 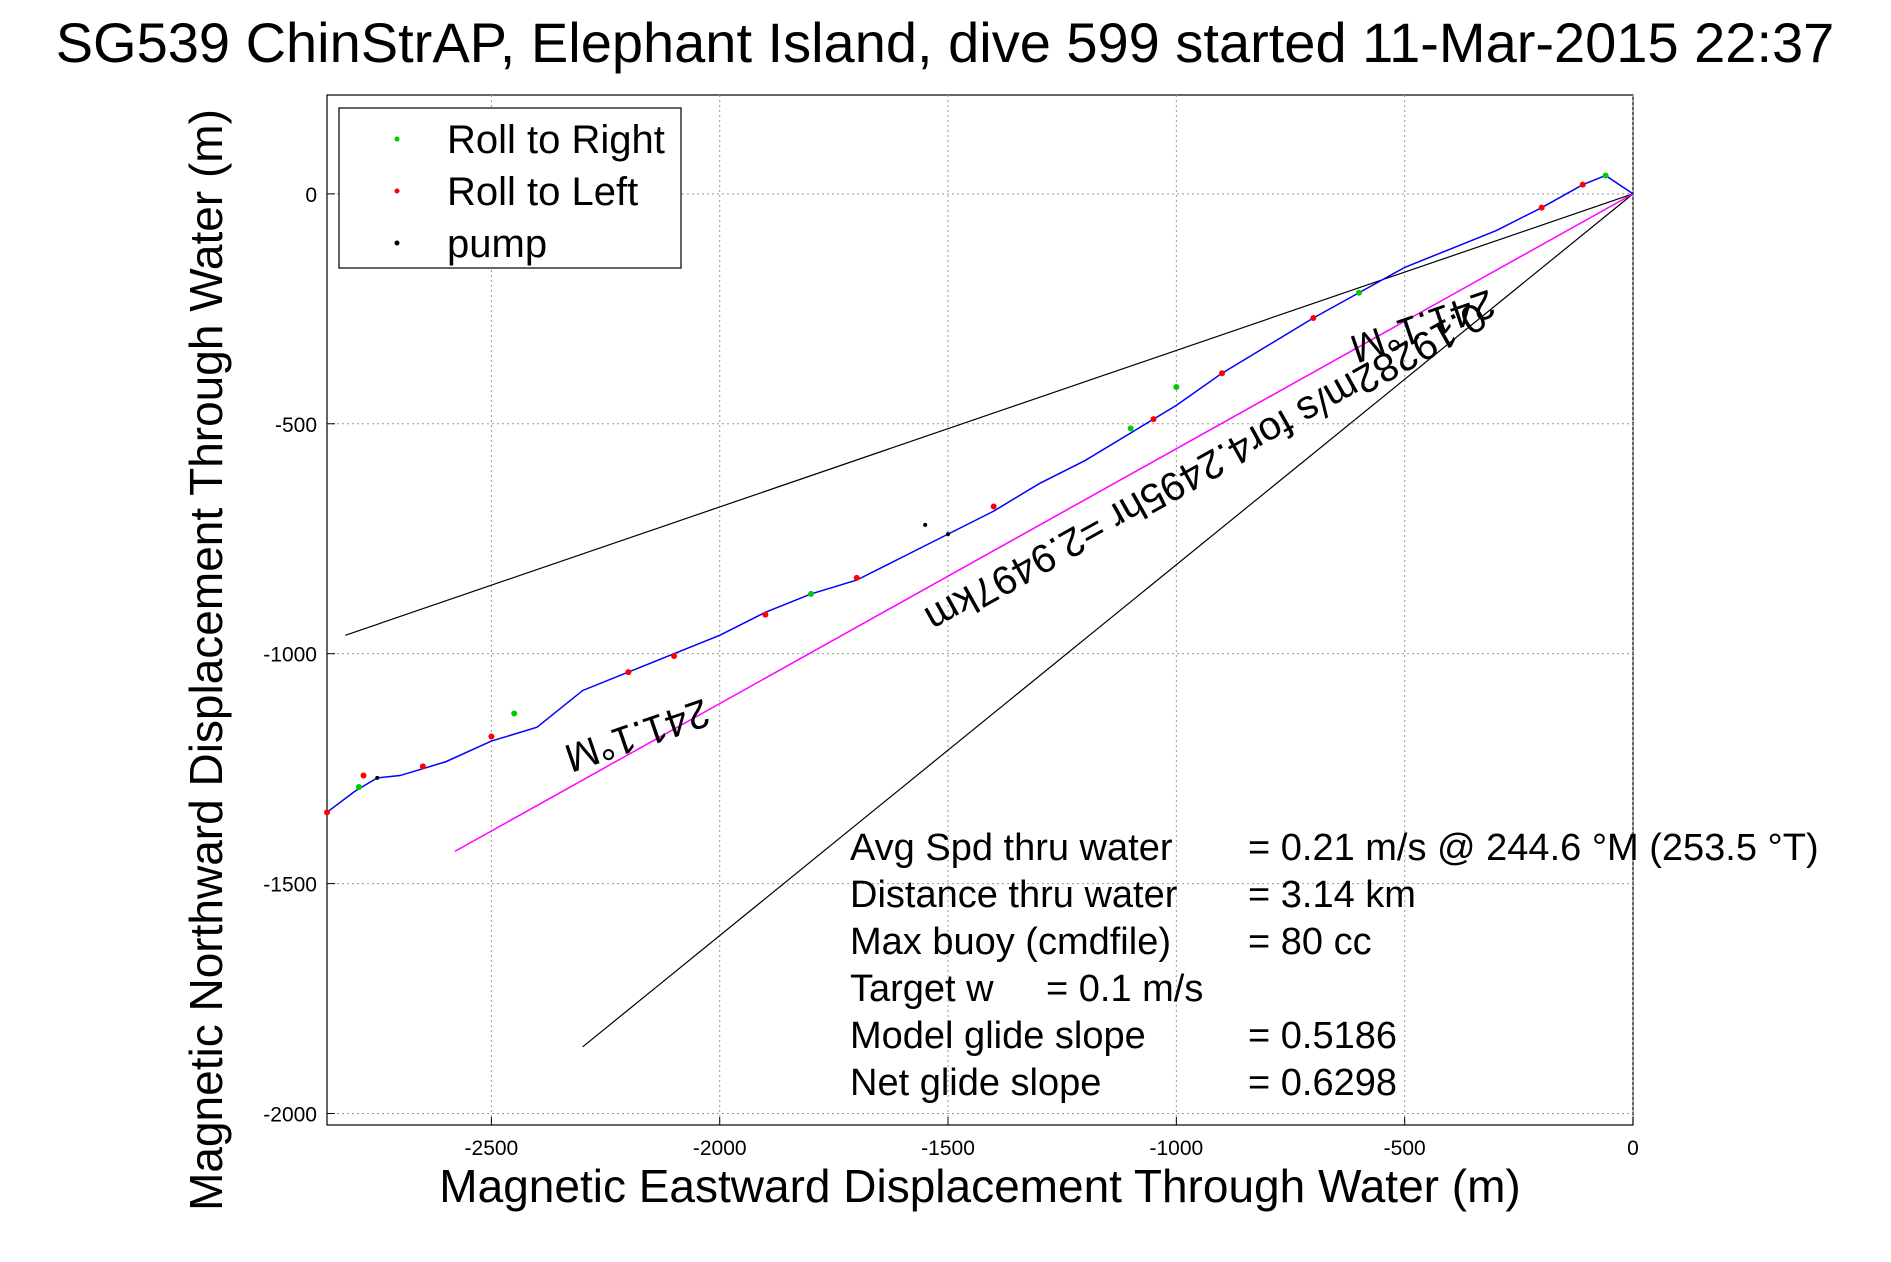 I want to click on annotation-label: Max buoy (cmdfile), so click(x=1010, y=942).